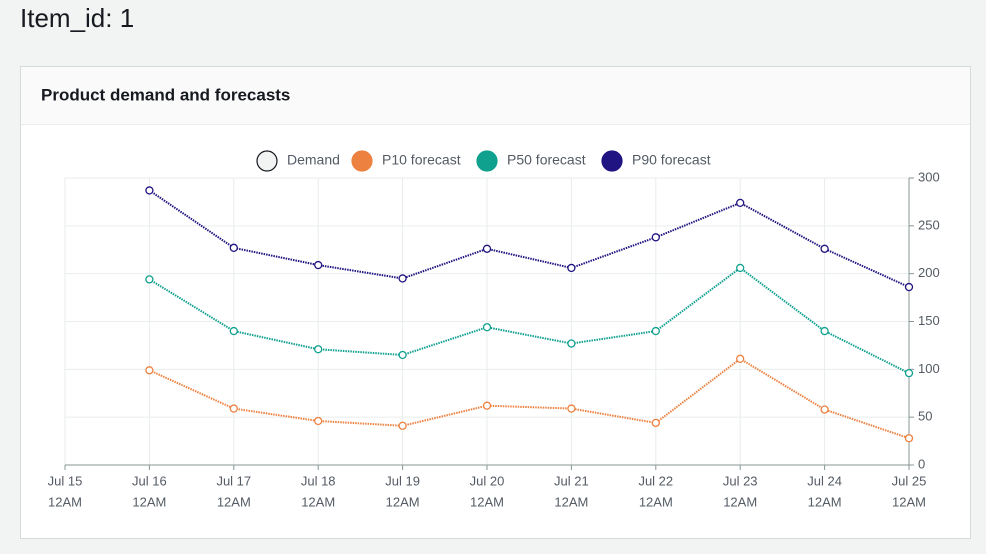 The height and width of the screenshot is (554, 986). What do you see at coordinates (929, 176) in the screenshot?
I see `y-tick-label: 300` at bounding box center [929, 176].